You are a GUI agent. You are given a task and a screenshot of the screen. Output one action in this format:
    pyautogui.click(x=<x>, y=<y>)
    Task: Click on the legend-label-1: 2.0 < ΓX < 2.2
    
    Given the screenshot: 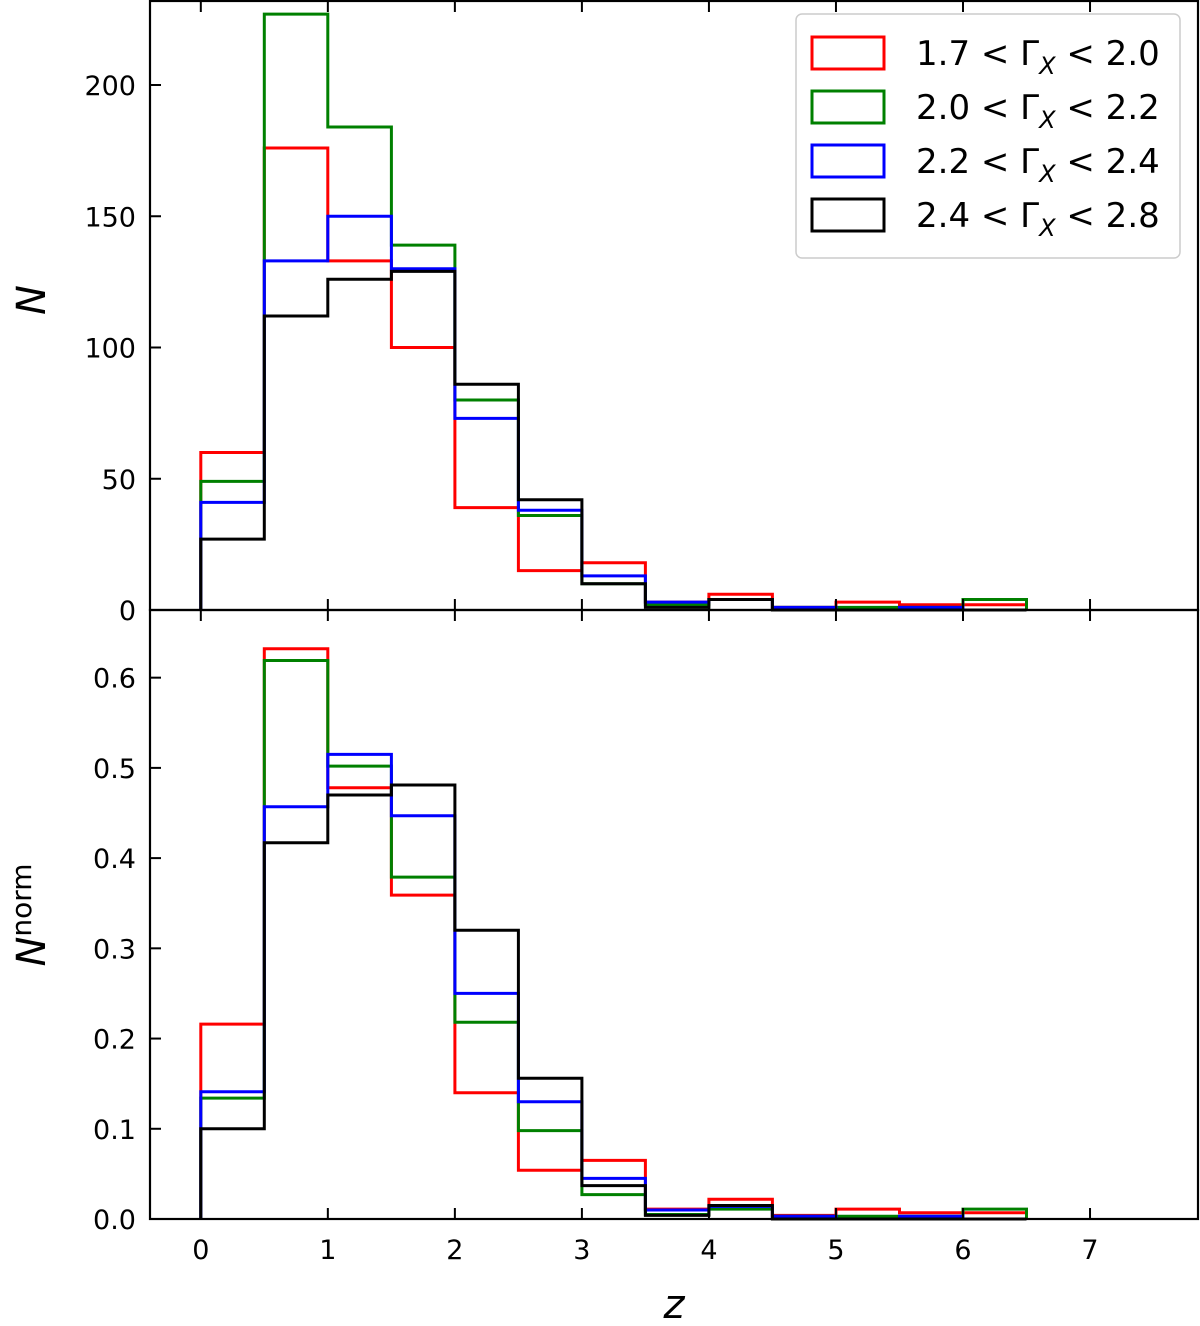 What is the action you would take?
    pyautogui.click(x=1038, y=111)
    